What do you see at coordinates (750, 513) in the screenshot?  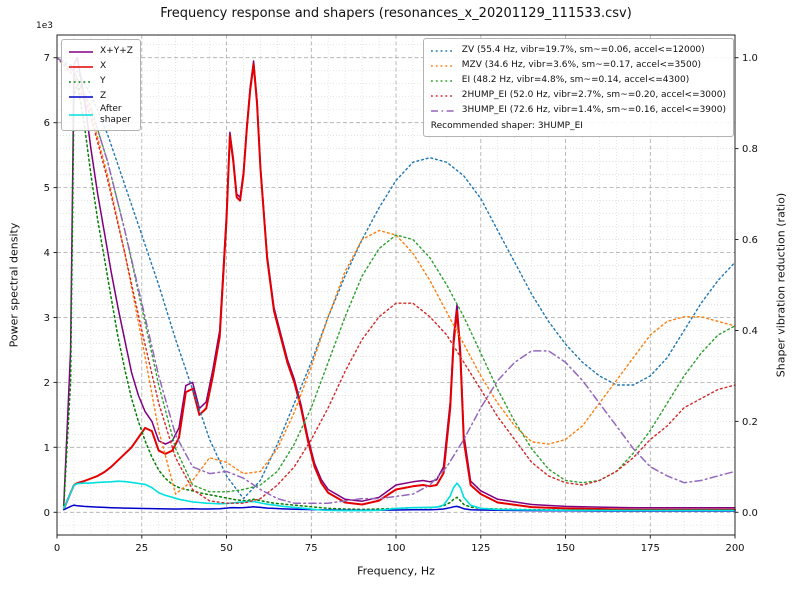 I see `y-right-tick-label: 0.0` at bounding box center [750, 513].